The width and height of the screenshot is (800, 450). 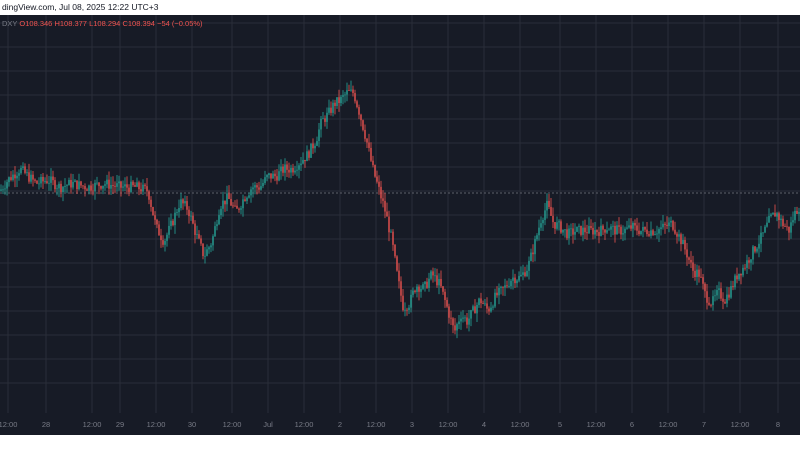 What do you see at coordinates (46, 424) in the screenshot?
I see `x-tick-label: 28` at bounding box center [46, 424].